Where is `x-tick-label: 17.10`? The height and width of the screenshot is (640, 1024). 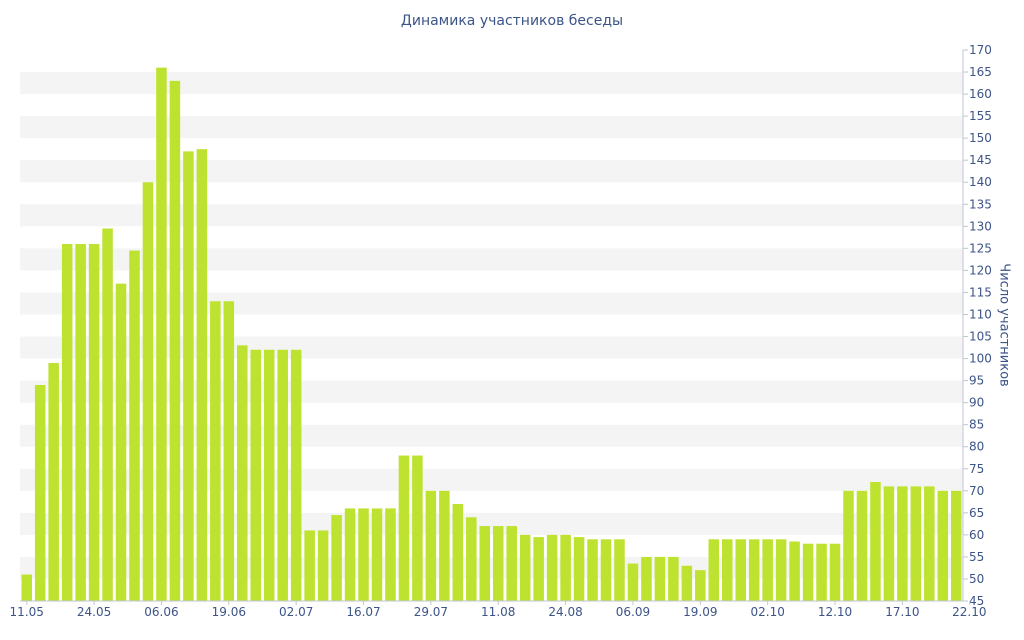
x-tick-label: 17.10 is located at coordinates (902, 612).